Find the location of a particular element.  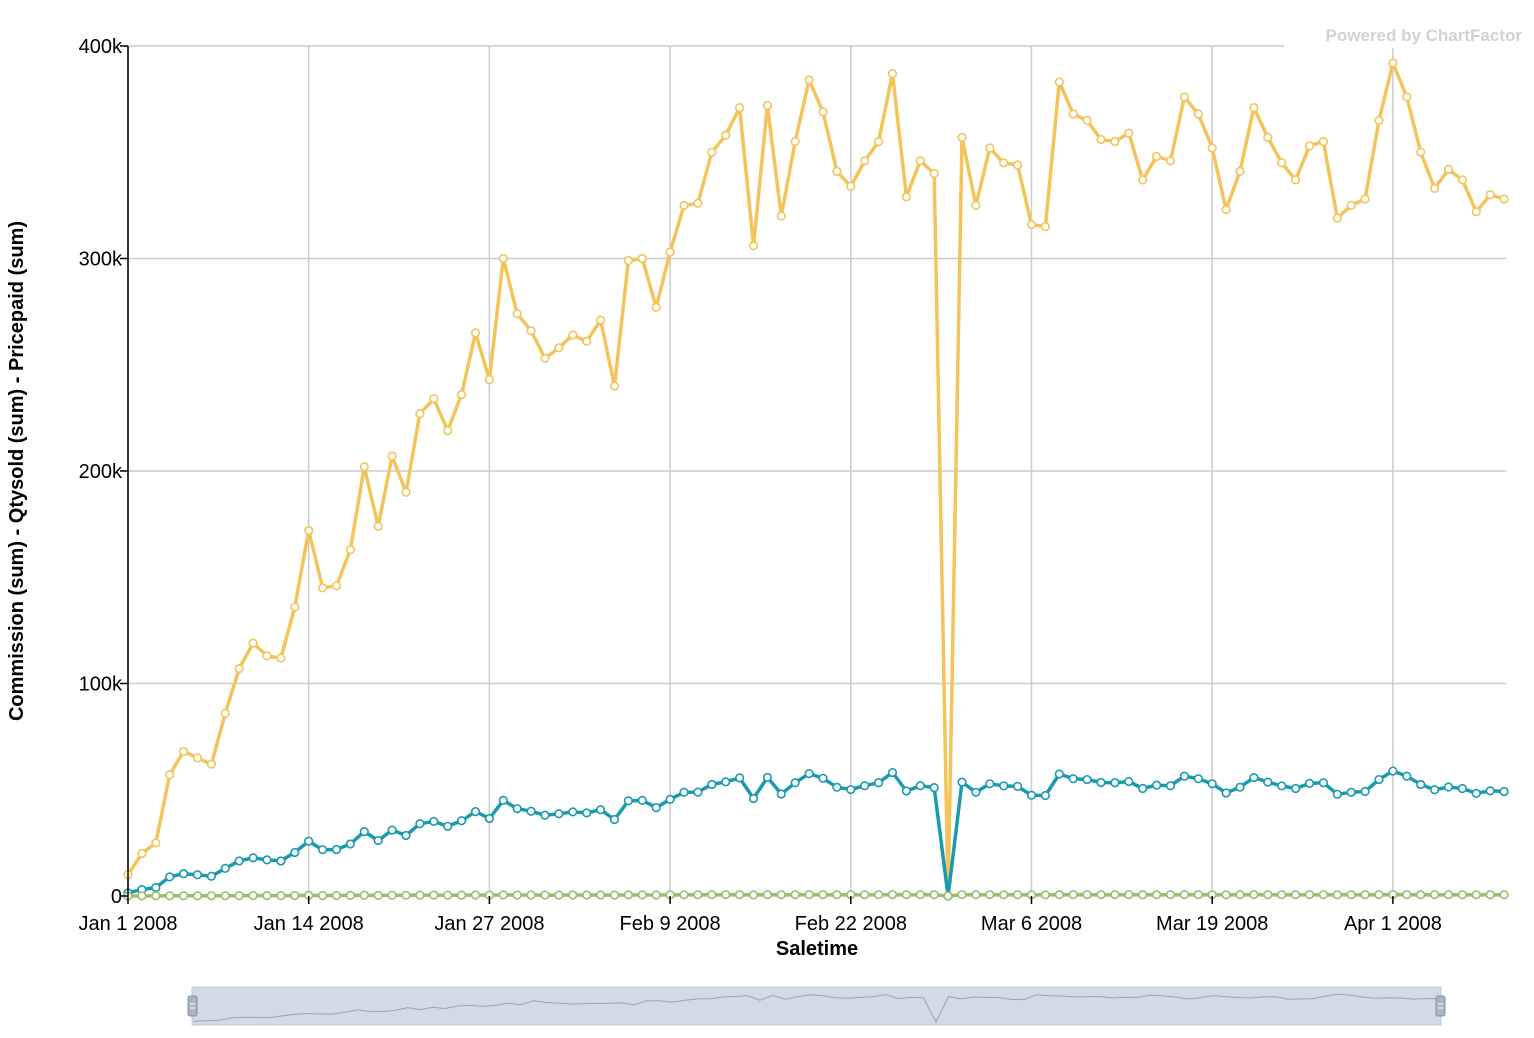

brush-background is located at coordinates (816, 1006).